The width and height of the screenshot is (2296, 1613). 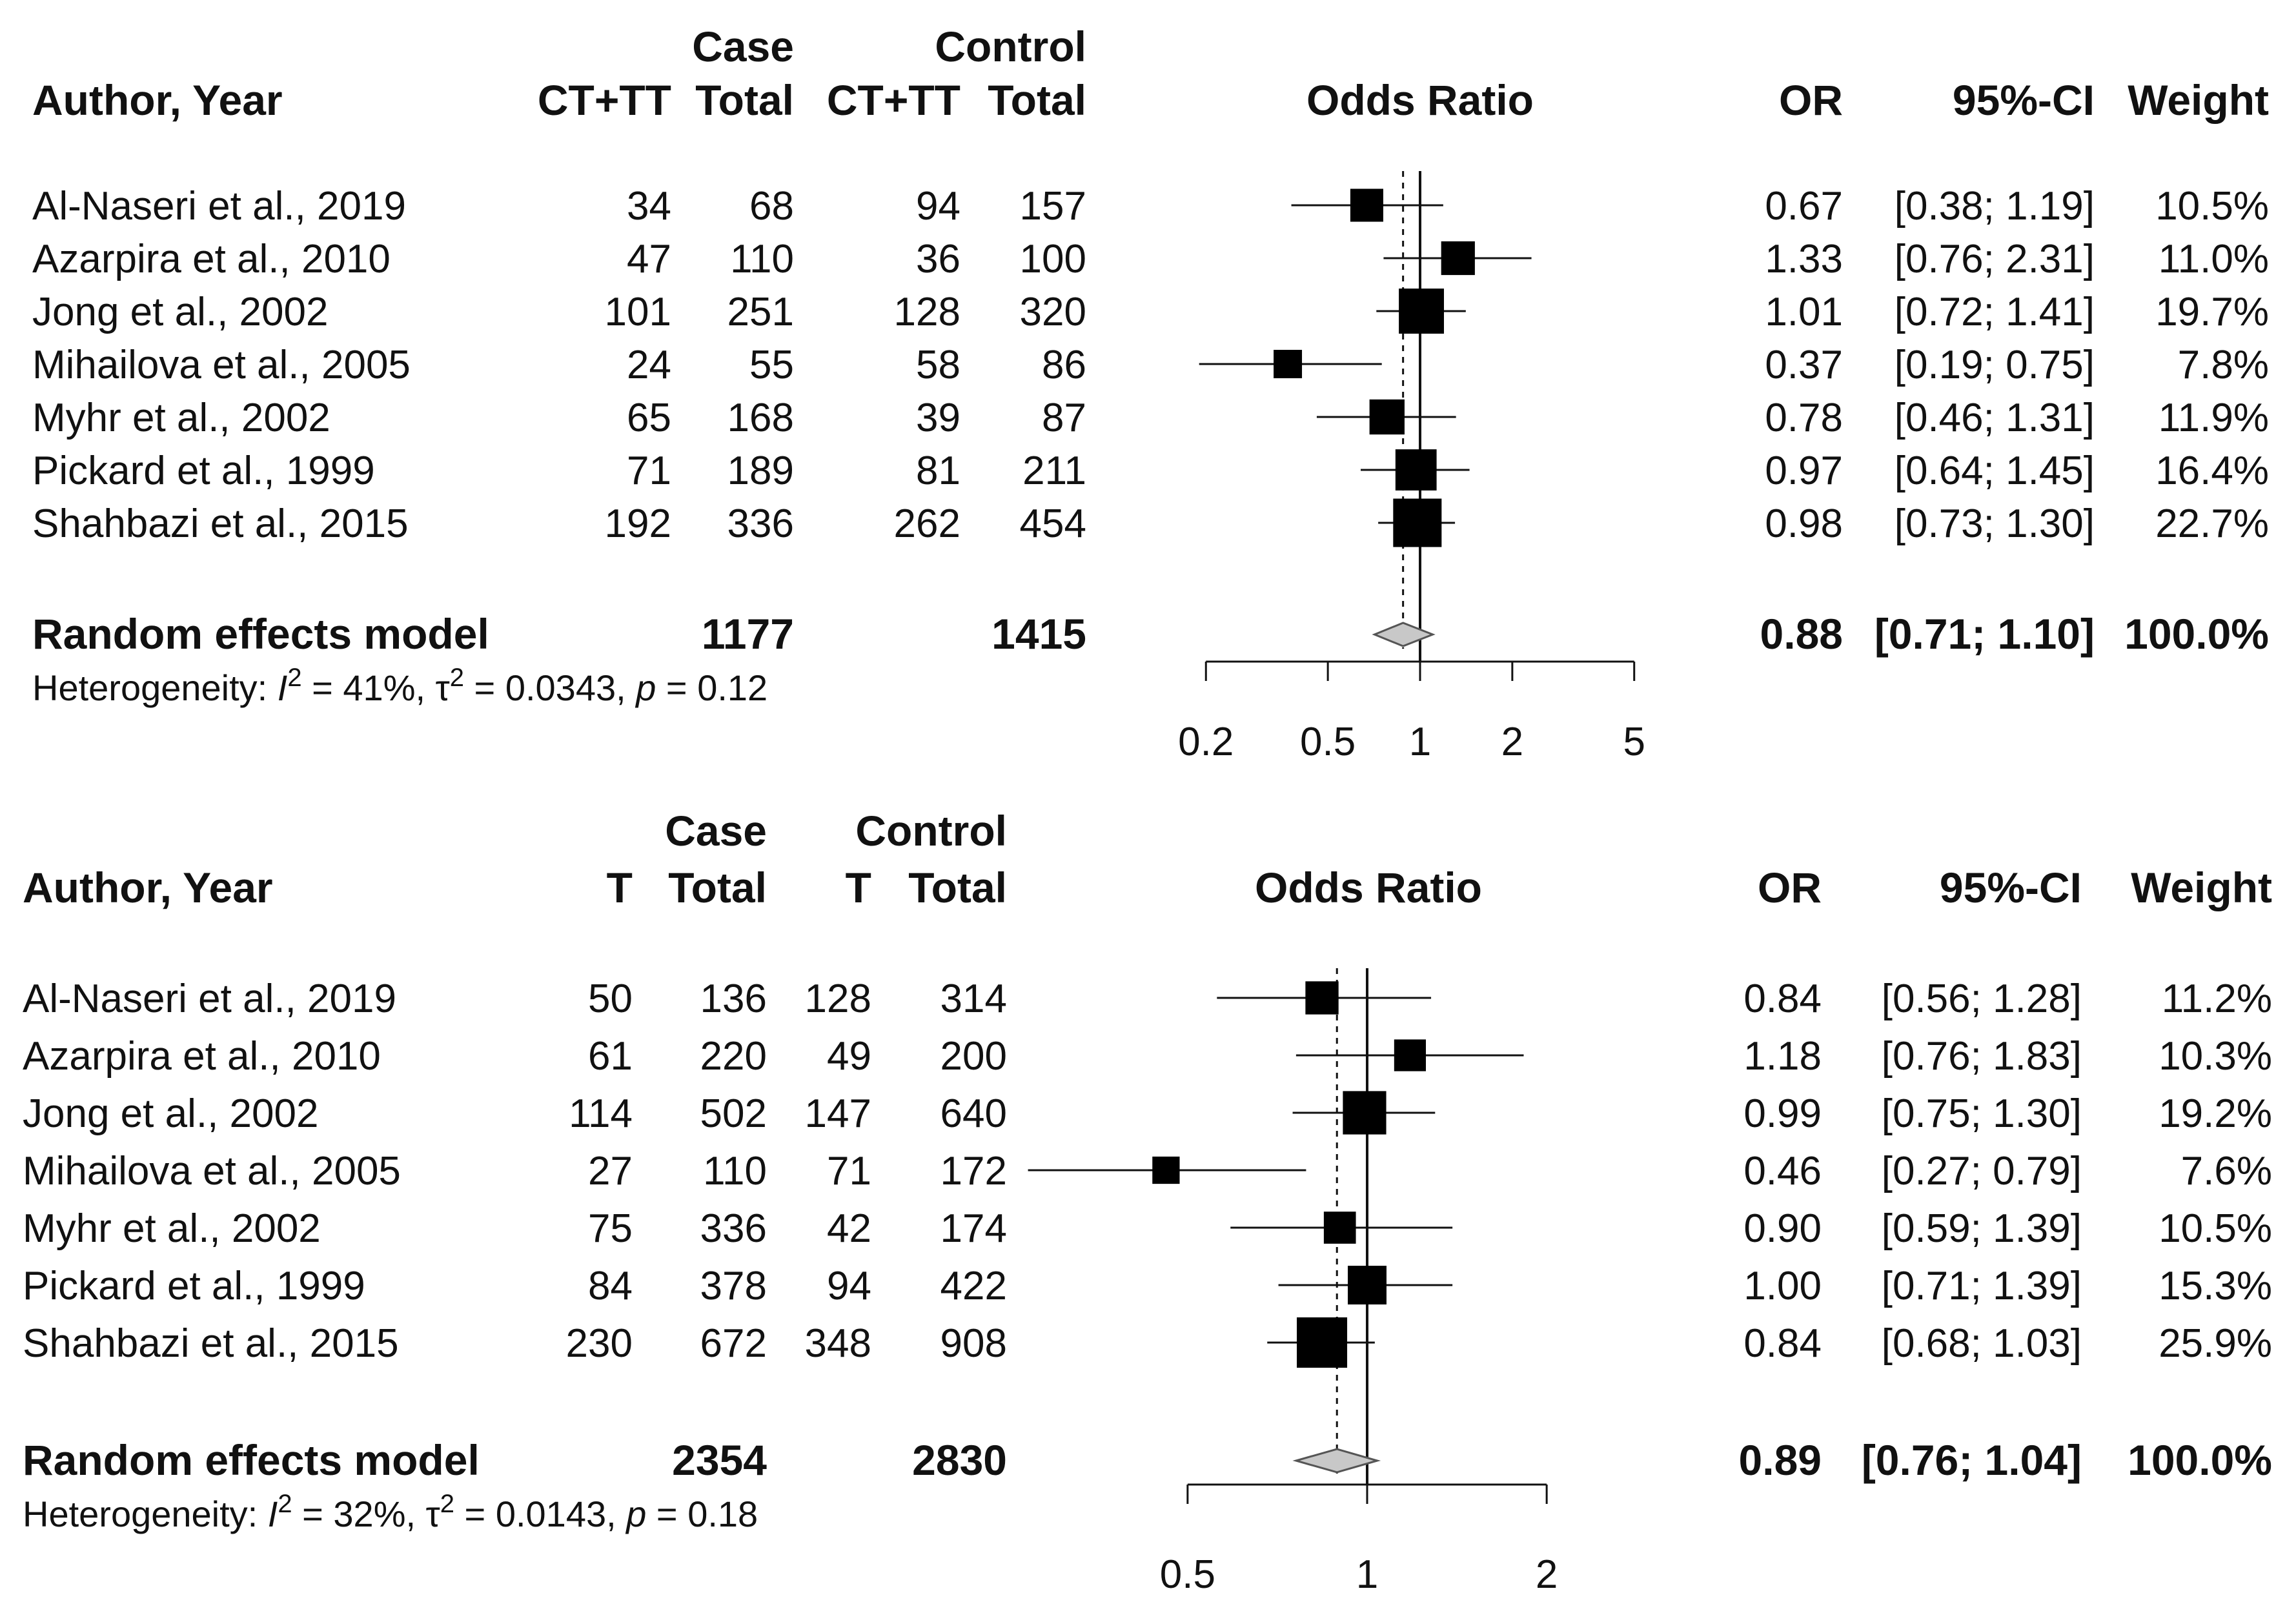 I want to click on case-events-value: 75, so click(x=610, y=1228).